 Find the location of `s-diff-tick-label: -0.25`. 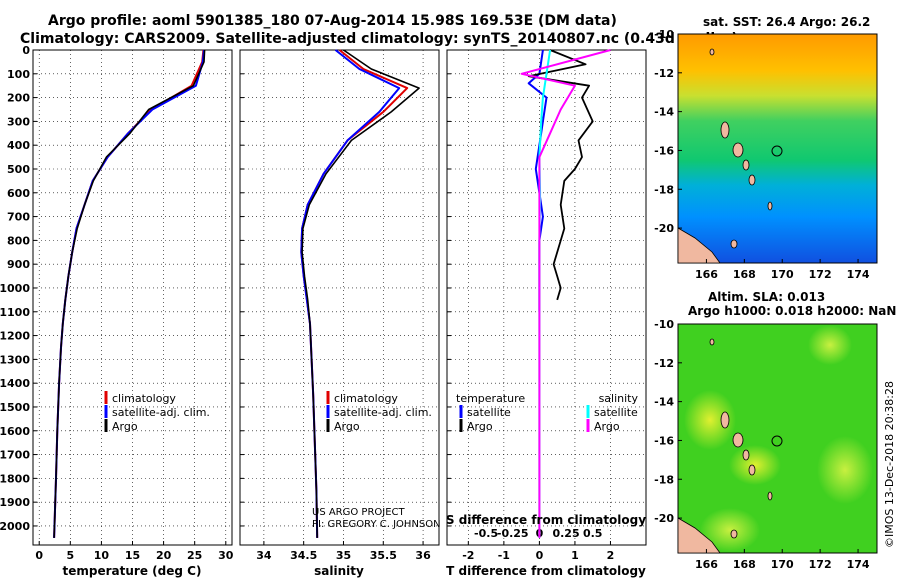

s-diff-tick-label: -0.25 is located at coordinates (513, 533).